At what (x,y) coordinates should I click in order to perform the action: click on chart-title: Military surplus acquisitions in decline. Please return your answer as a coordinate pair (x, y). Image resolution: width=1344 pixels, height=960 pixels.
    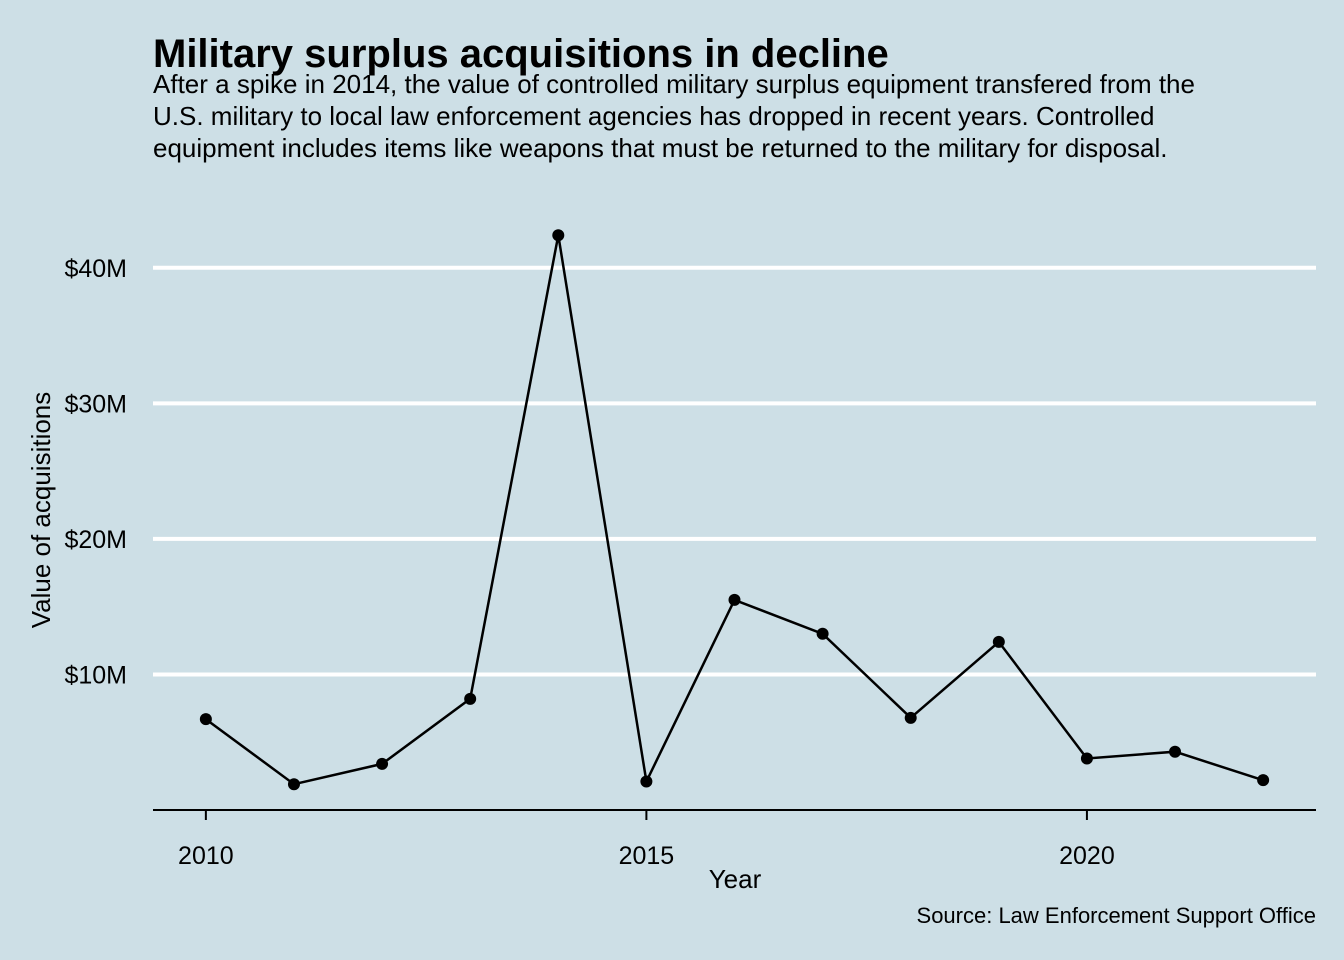
    Looking at the image, I should click on (521, 54).